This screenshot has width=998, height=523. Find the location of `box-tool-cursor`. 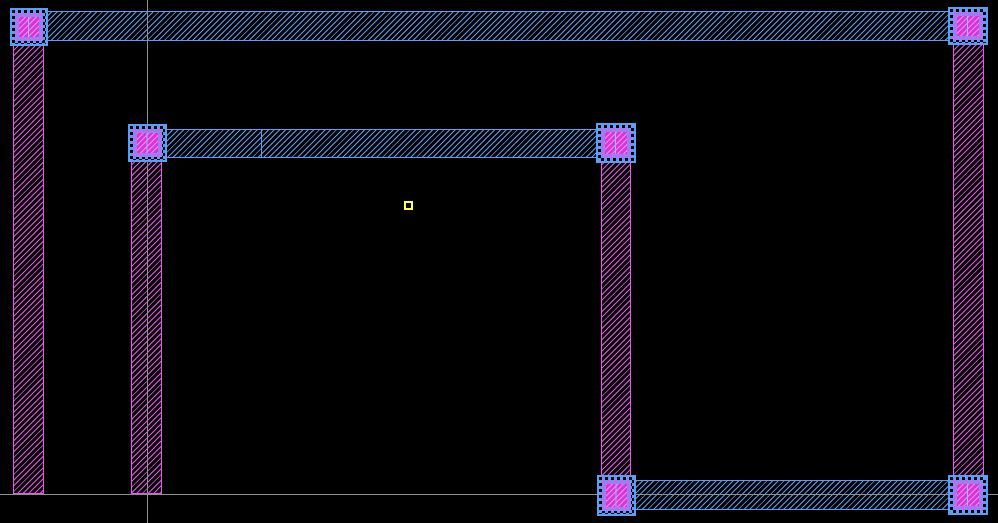

box-tool-cursor is located at coordinates (408, 205).